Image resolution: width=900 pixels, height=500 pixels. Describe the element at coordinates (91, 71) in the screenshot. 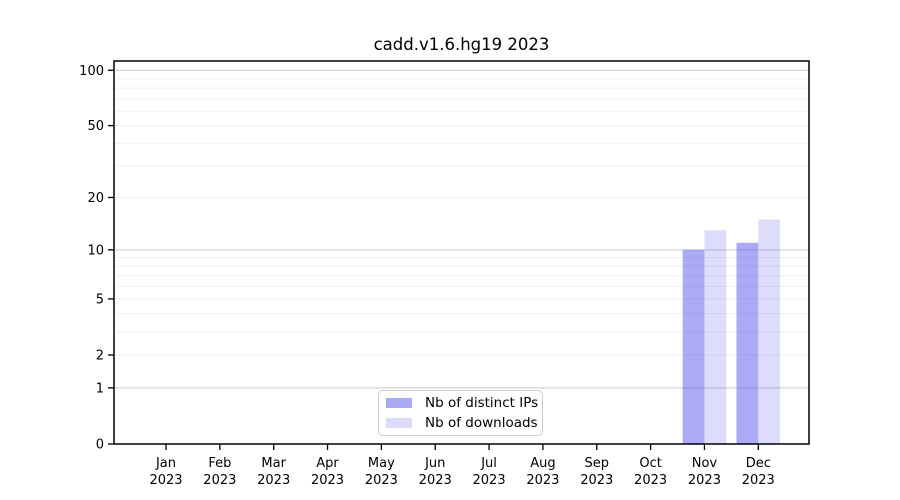

I see `y-tick-label: 100` at that location.